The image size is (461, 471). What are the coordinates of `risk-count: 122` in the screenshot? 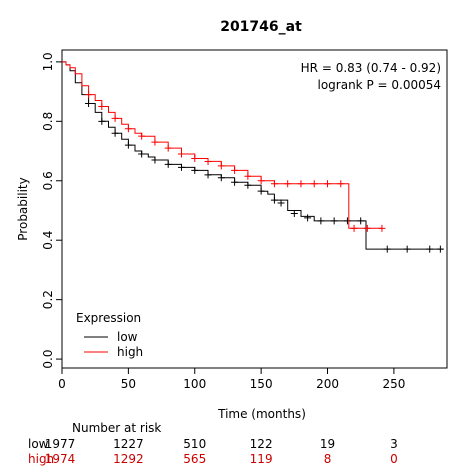 It's located at (261, 444).